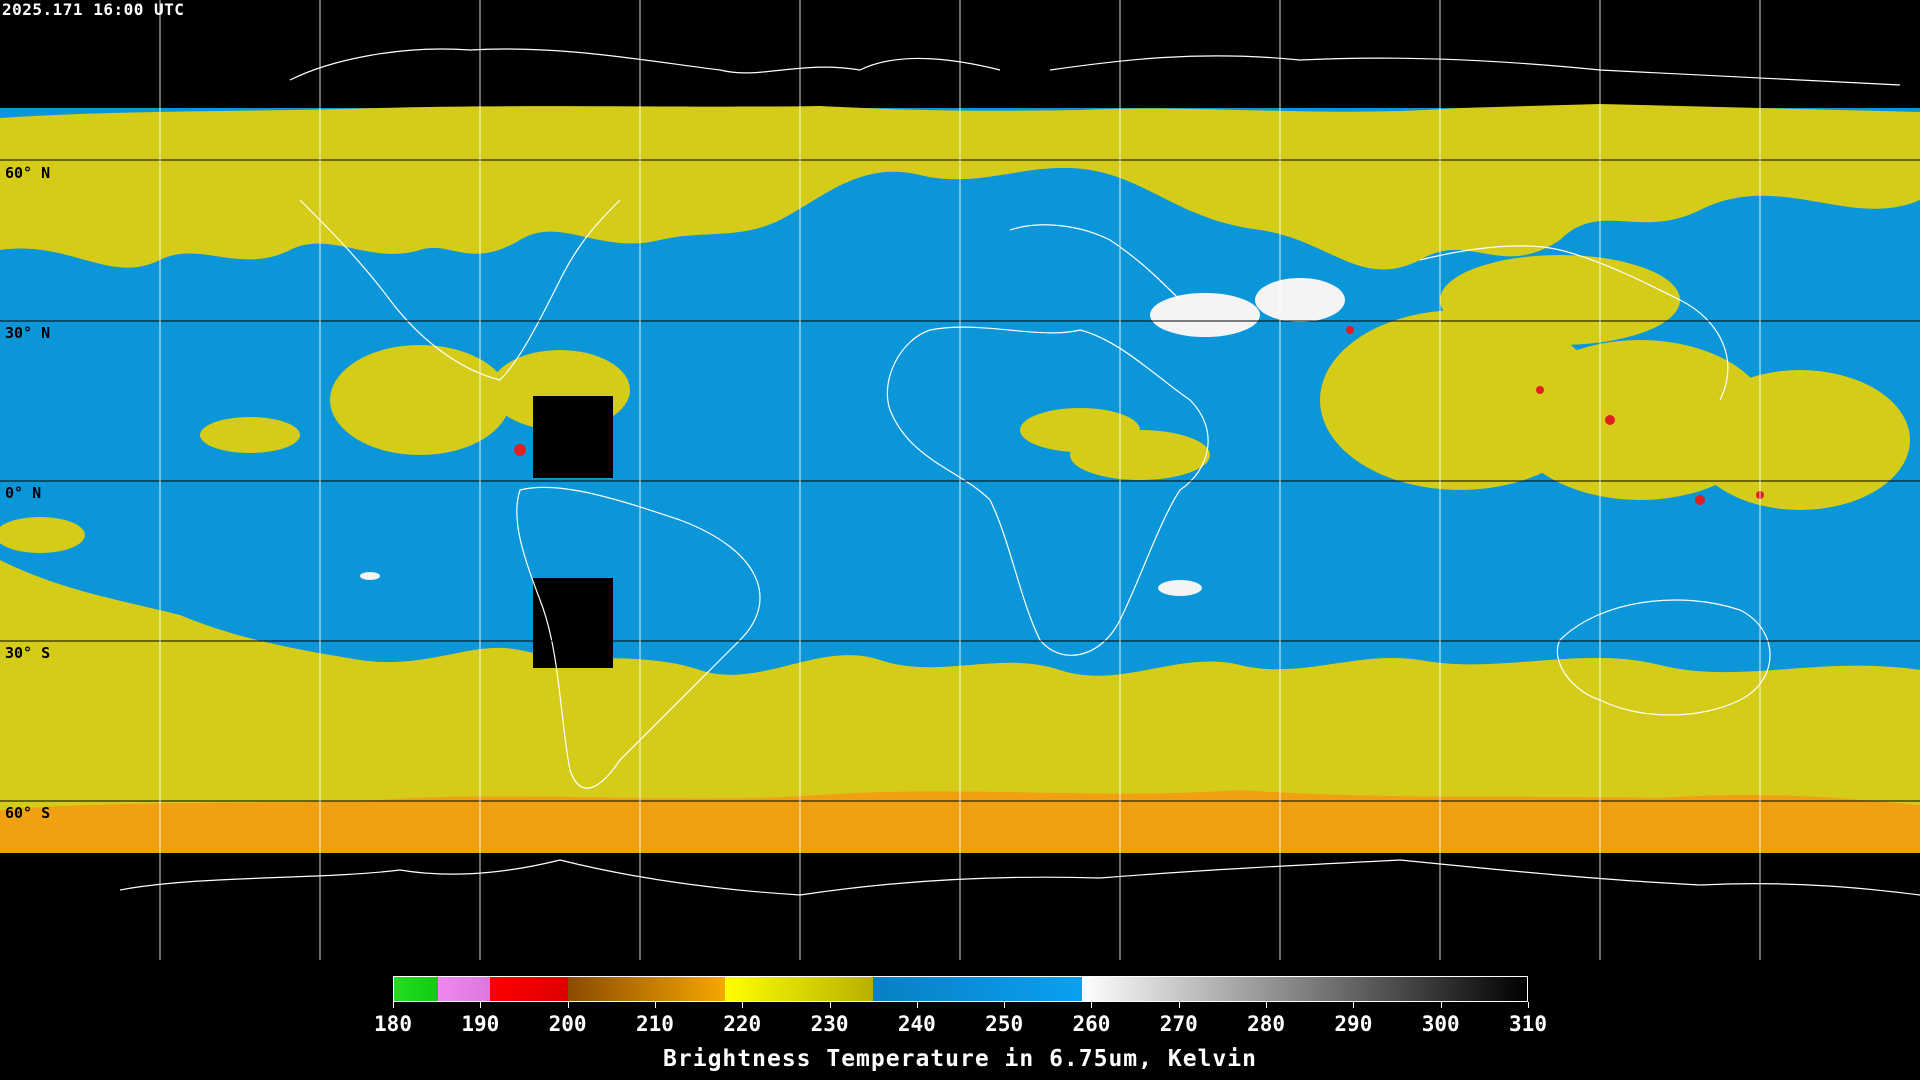 The image size is (1920, 1080). I want to click on latitude-label-60s: 60° S, so click(28, 813).